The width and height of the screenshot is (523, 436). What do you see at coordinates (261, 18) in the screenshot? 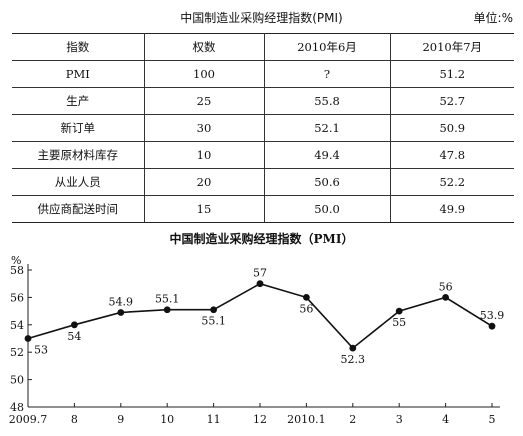
I see `table-title: 中国制造业采购经理指数(PMI)` at bounding box center [261, 18].